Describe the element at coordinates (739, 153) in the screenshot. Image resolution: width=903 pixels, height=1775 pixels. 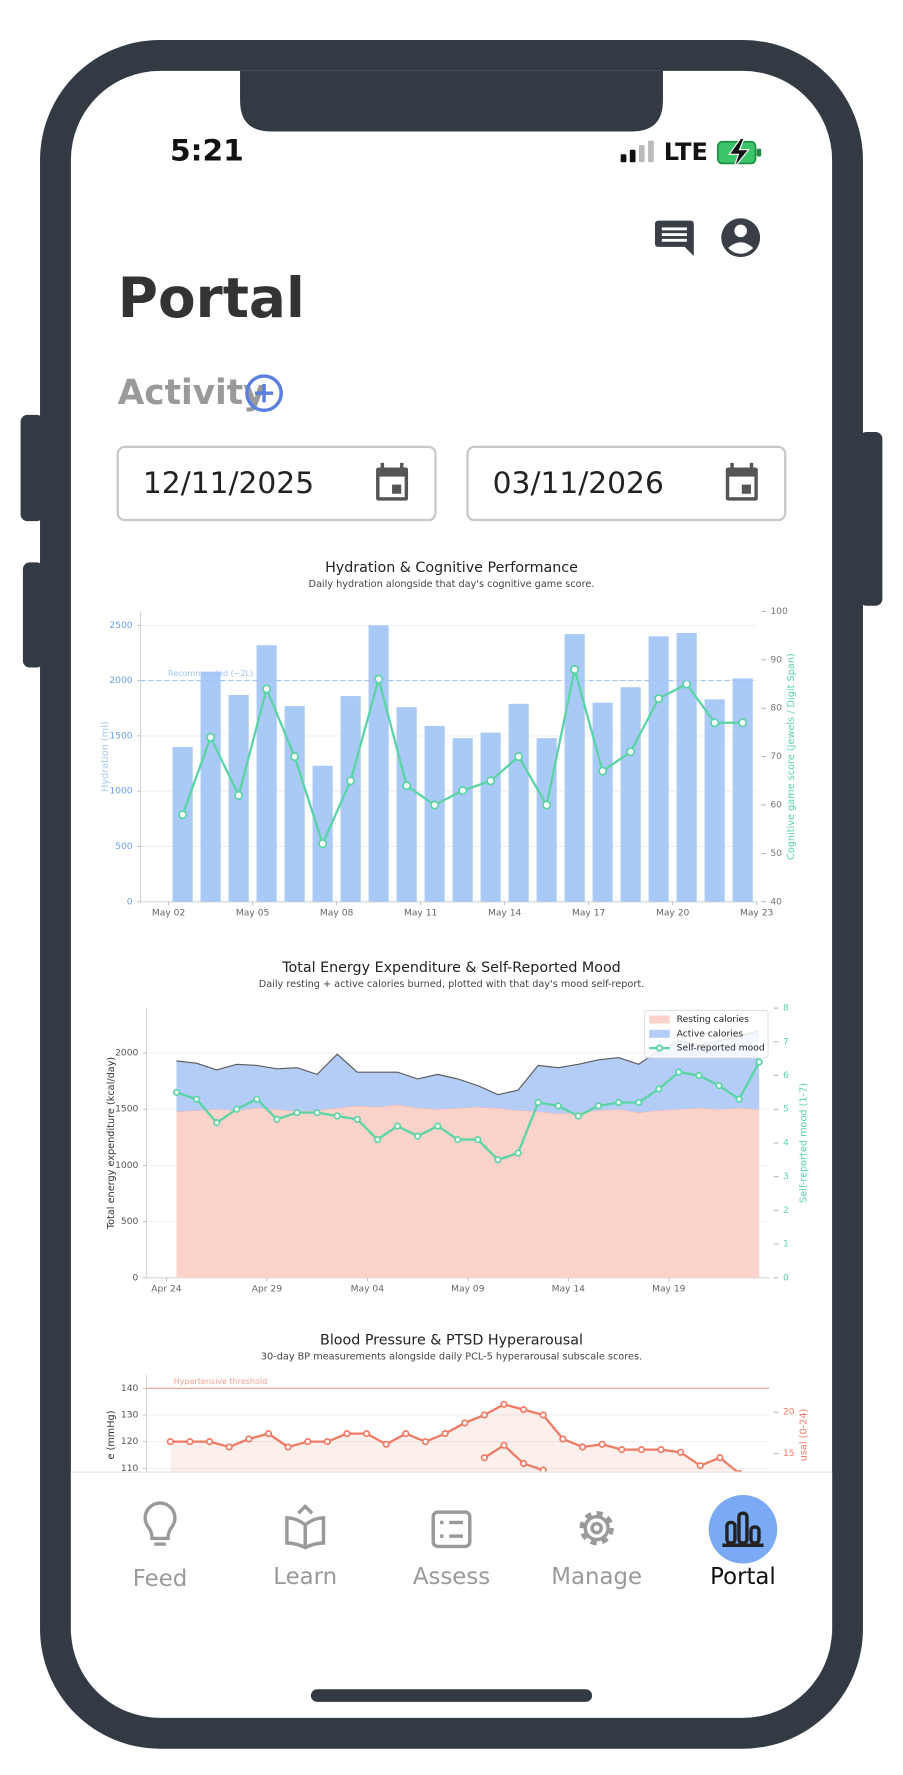
I see `battery-icon` at that location.